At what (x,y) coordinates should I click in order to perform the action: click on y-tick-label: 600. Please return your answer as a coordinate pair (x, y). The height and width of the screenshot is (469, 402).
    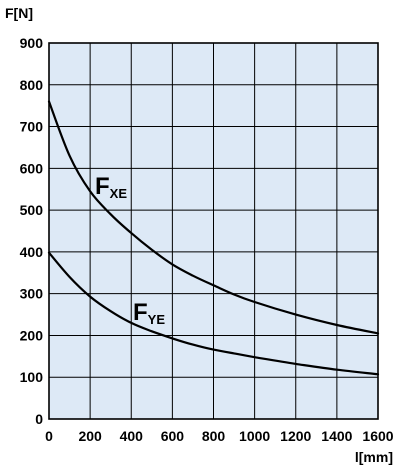
    Looking at the image, I should click on (32, 168).